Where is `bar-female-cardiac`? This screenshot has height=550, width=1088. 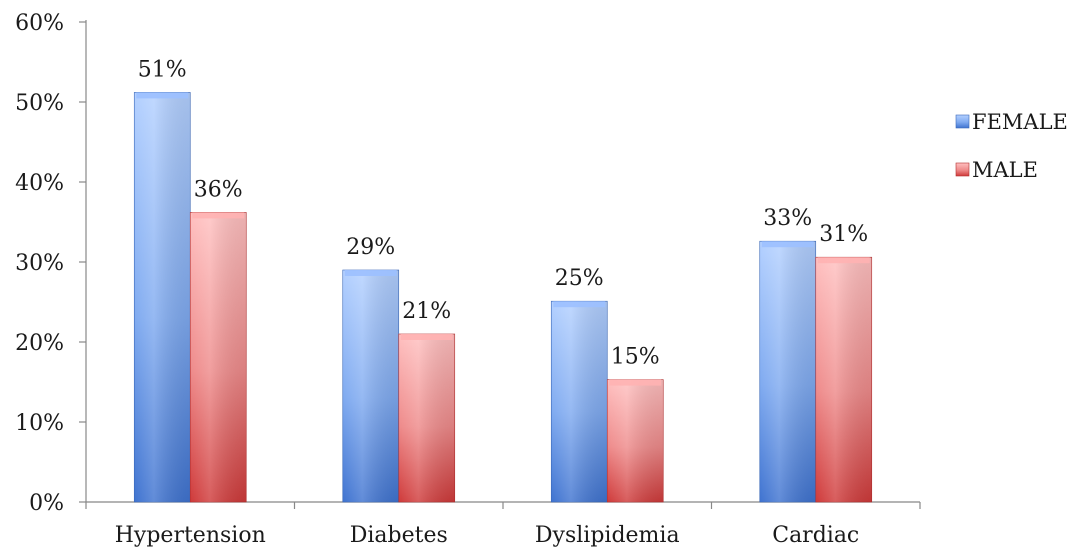
bar-female-cardiac is located at coordinates (788, 371).